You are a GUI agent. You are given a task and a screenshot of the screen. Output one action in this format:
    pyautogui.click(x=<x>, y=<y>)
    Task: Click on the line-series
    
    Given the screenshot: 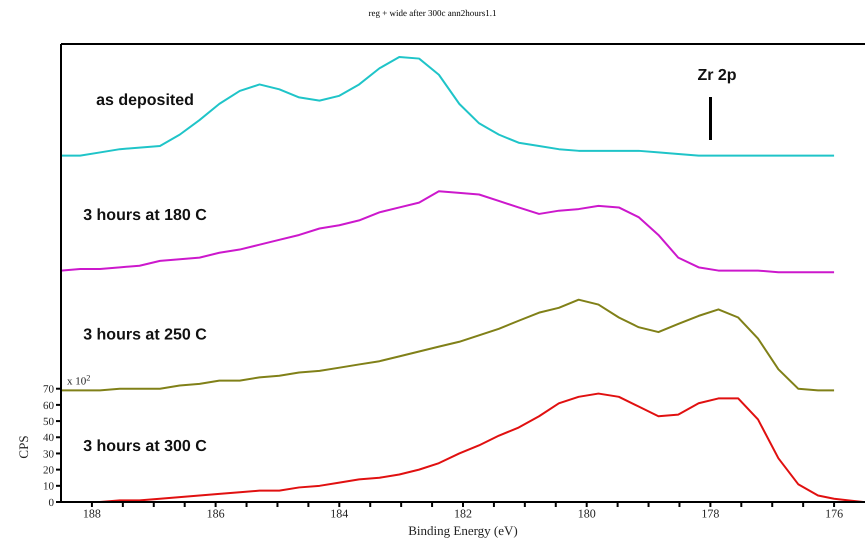 What is the action you would take?
    pyautogui.click(x=448, y=232)
    